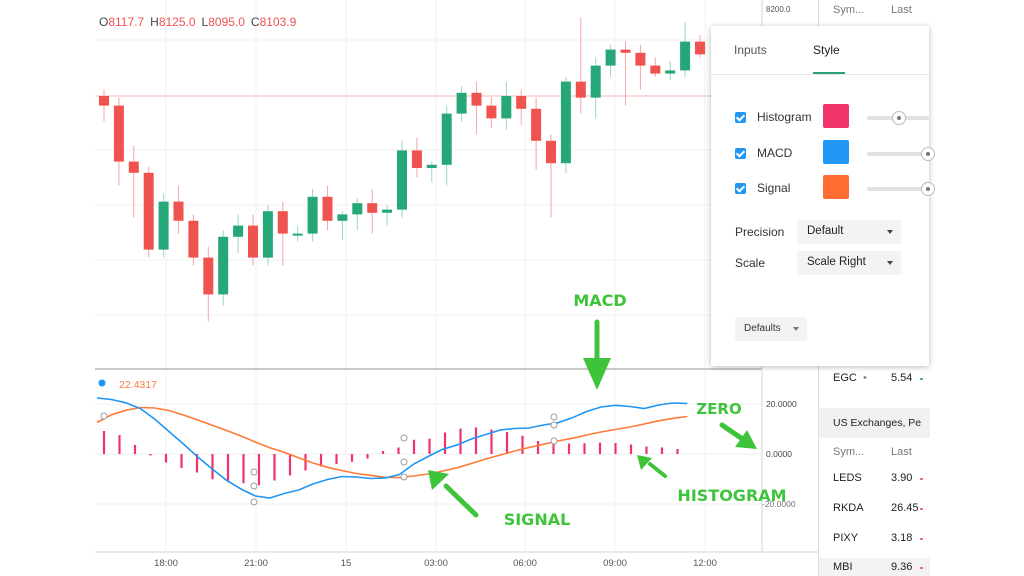 The image size is (1024, 576). I want to click on indicator-value: 22.4317, so click(138, 385).